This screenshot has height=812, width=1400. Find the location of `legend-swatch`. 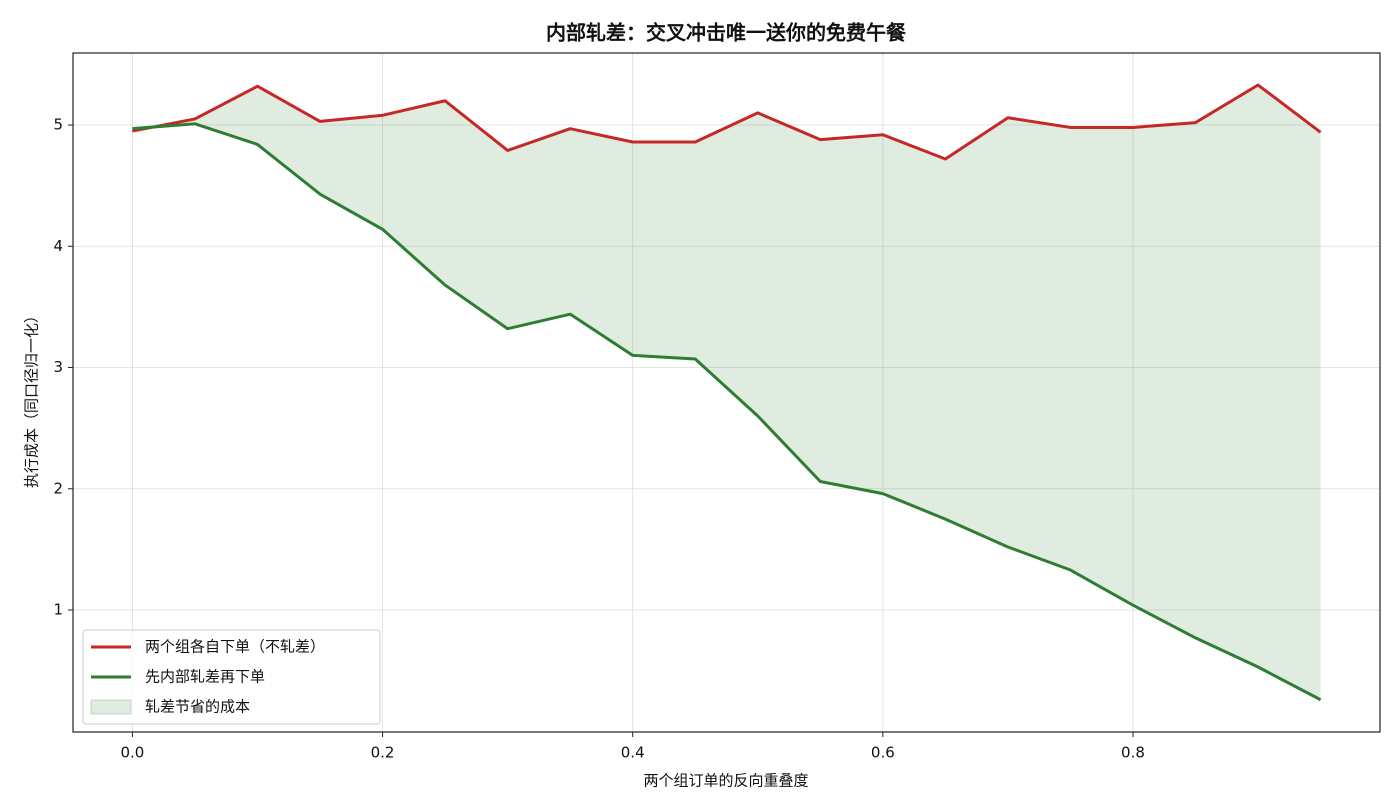

legend-swatch is located at coordinates (111, 707).